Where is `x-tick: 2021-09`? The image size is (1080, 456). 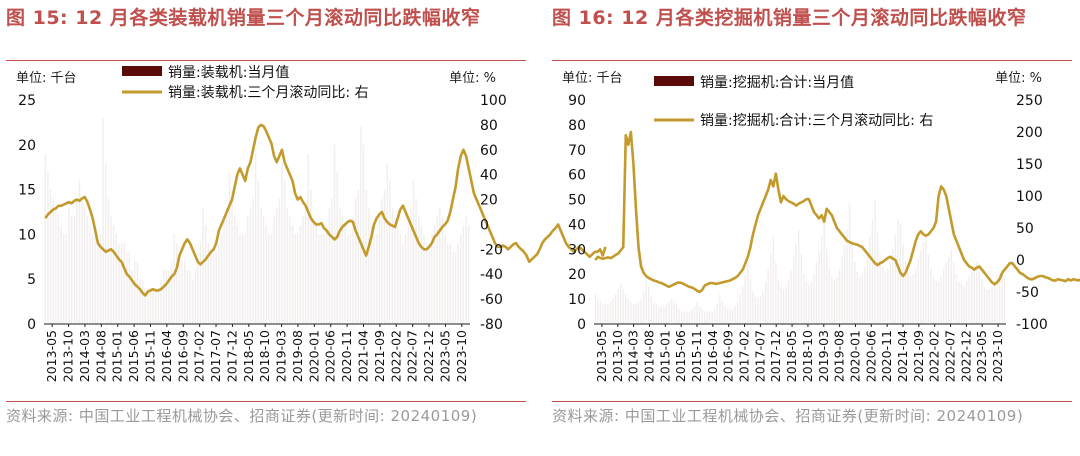 x-tick: 2021-09 is located at coordinates (379, 356).